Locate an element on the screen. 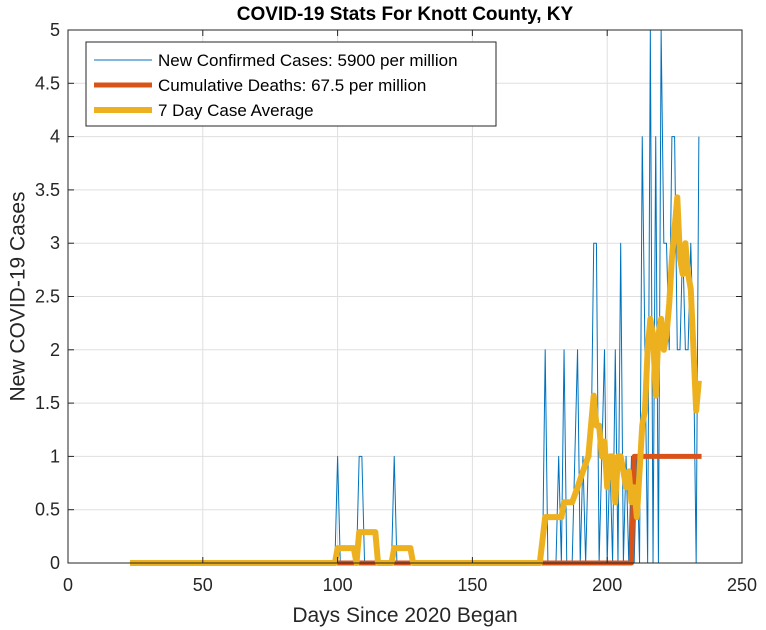 This screenshot has width=766, height=630. x-tick-label: 100 is located at coordinates (338, 585).